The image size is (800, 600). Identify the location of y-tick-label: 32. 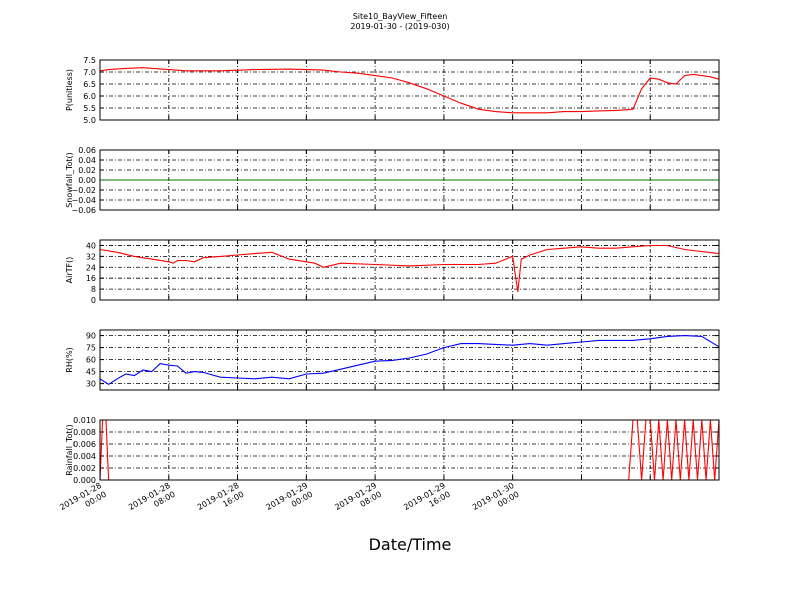
(91, 256).